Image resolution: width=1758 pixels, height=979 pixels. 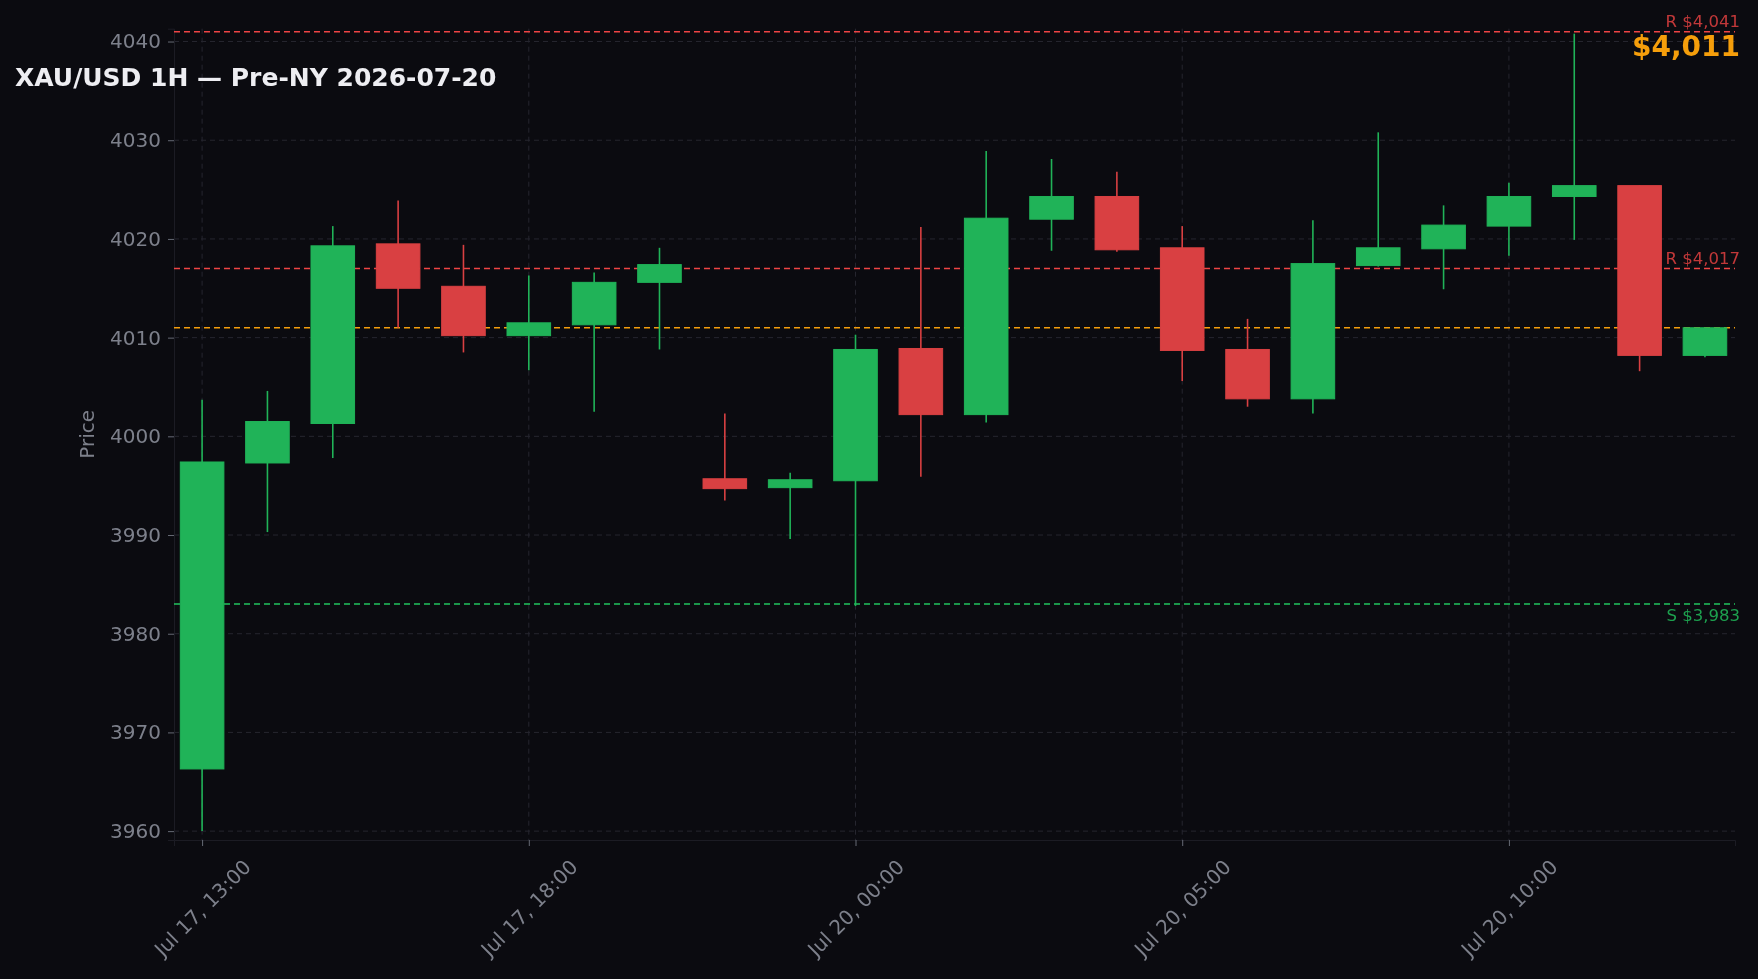 What do you see at coordinates (1702, 21) in the screenshot?
I see `ref-line-label: R $4,041` at bounding box center [1702, 21].